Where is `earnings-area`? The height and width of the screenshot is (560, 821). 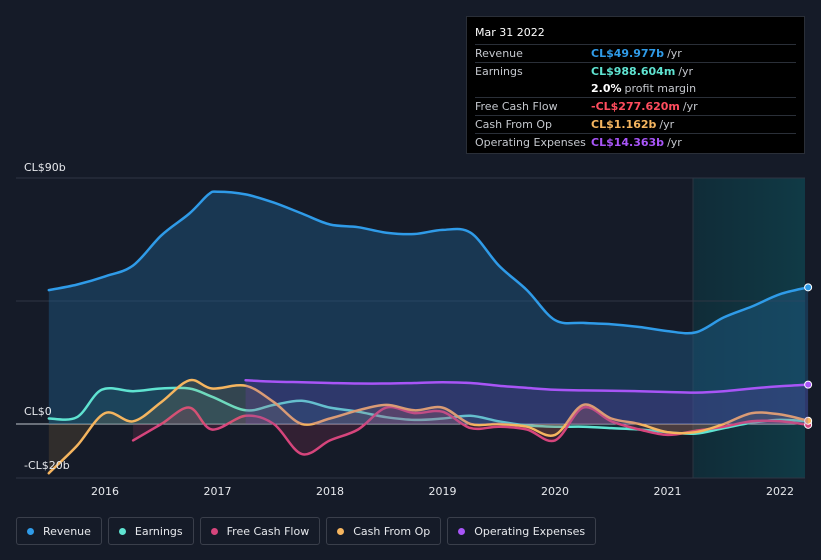
earnings-area is located at coordinates (428, 410).